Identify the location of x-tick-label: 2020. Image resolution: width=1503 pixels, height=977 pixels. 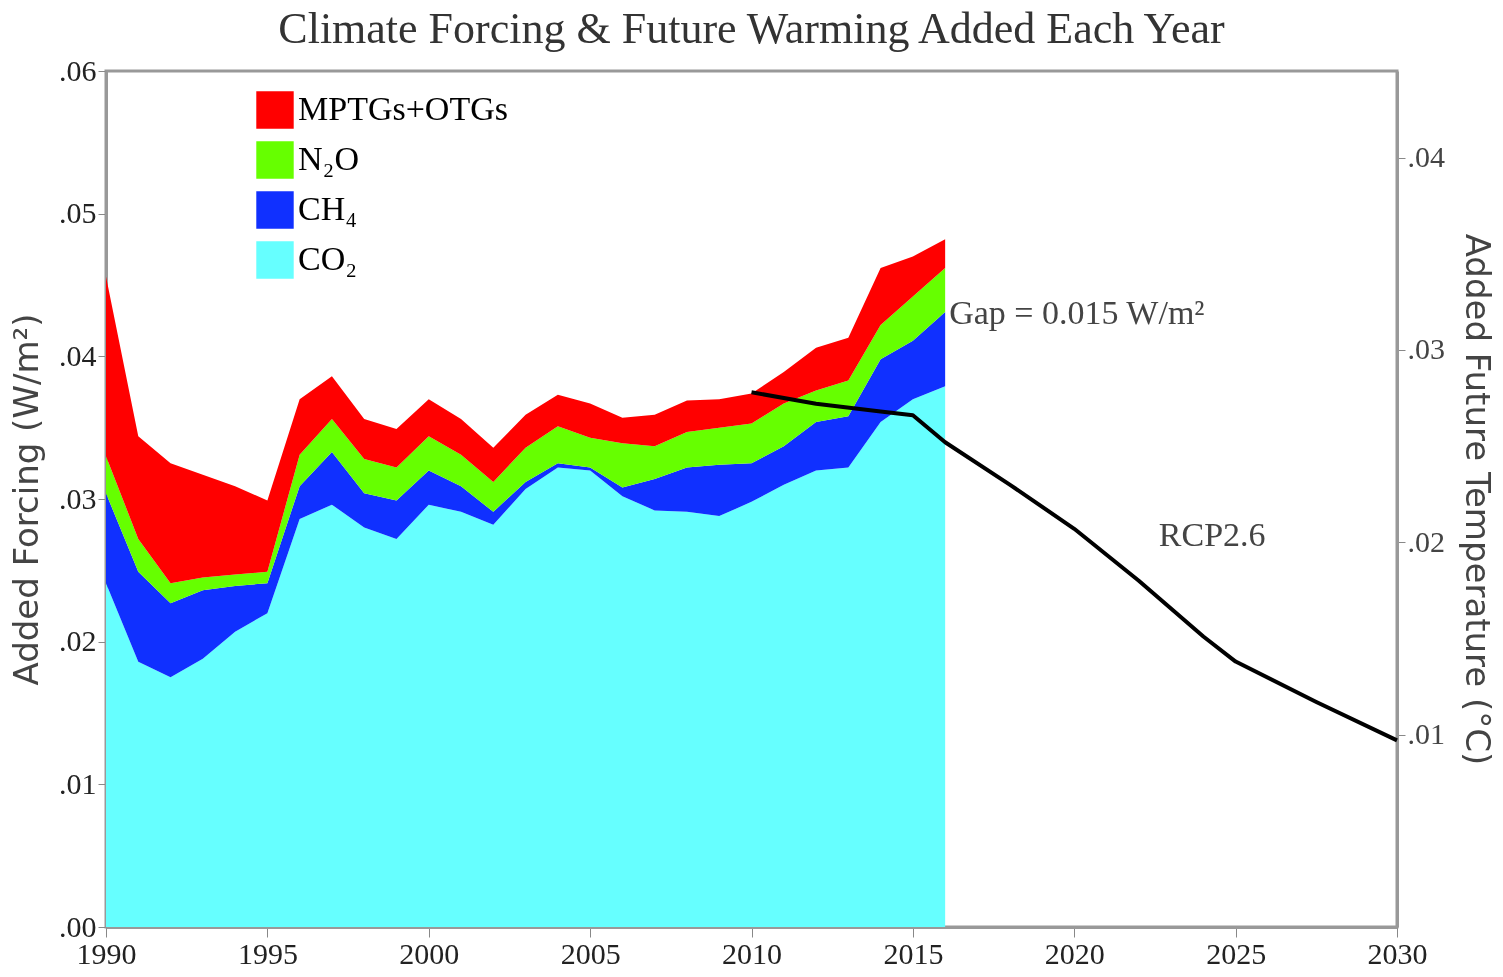
(1074, 953).